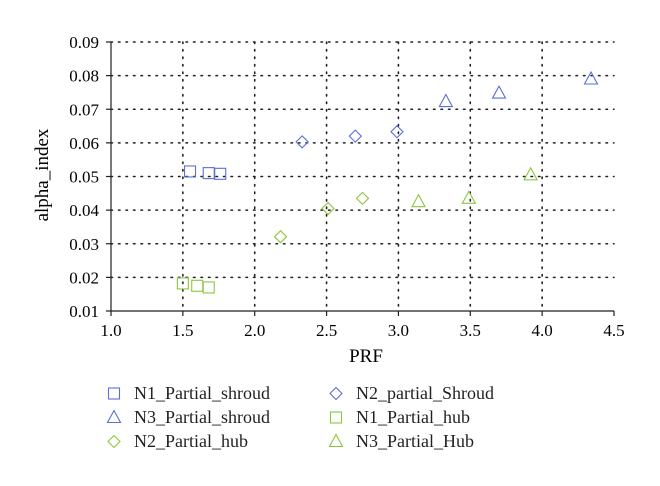 The width and height of the screenshot is (660, 486). What do you see at coordinates (84, 311) in the screenshot?
I see `y-tick-label: 0.01` at bounding box center [84, 311].